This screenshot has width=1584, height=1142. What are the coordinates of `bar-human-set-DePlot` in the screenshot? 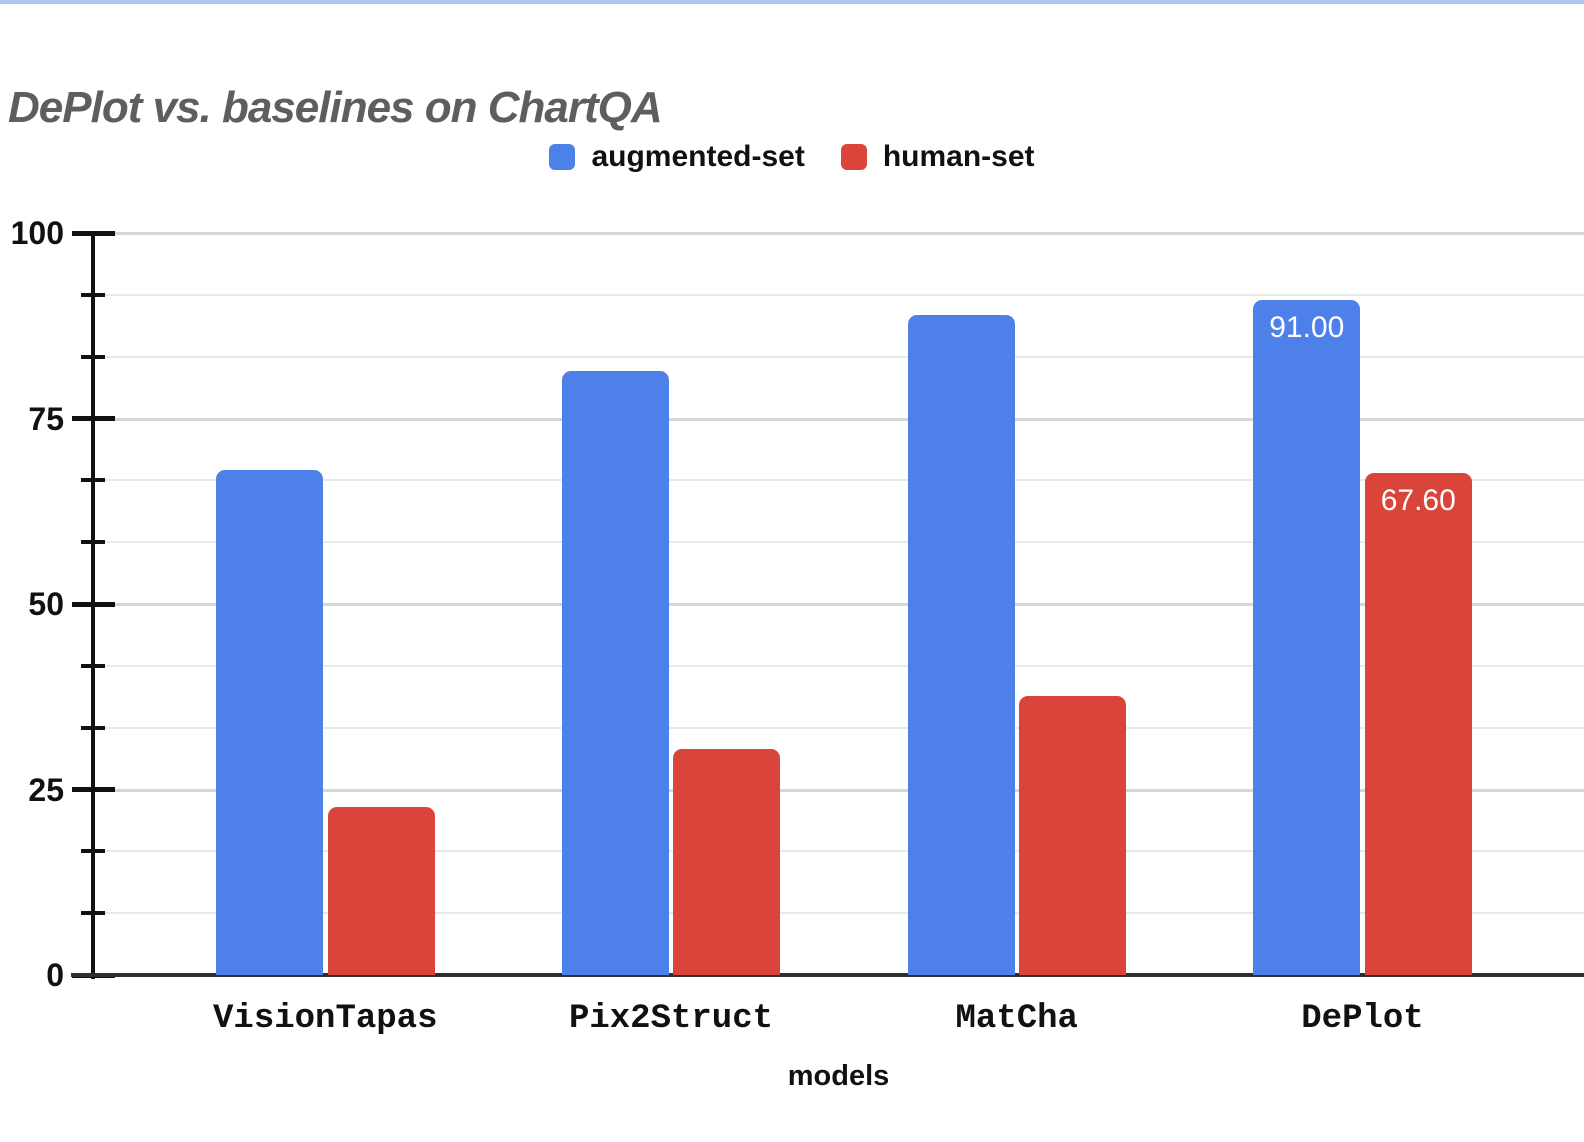 It's located at (1418, 724).